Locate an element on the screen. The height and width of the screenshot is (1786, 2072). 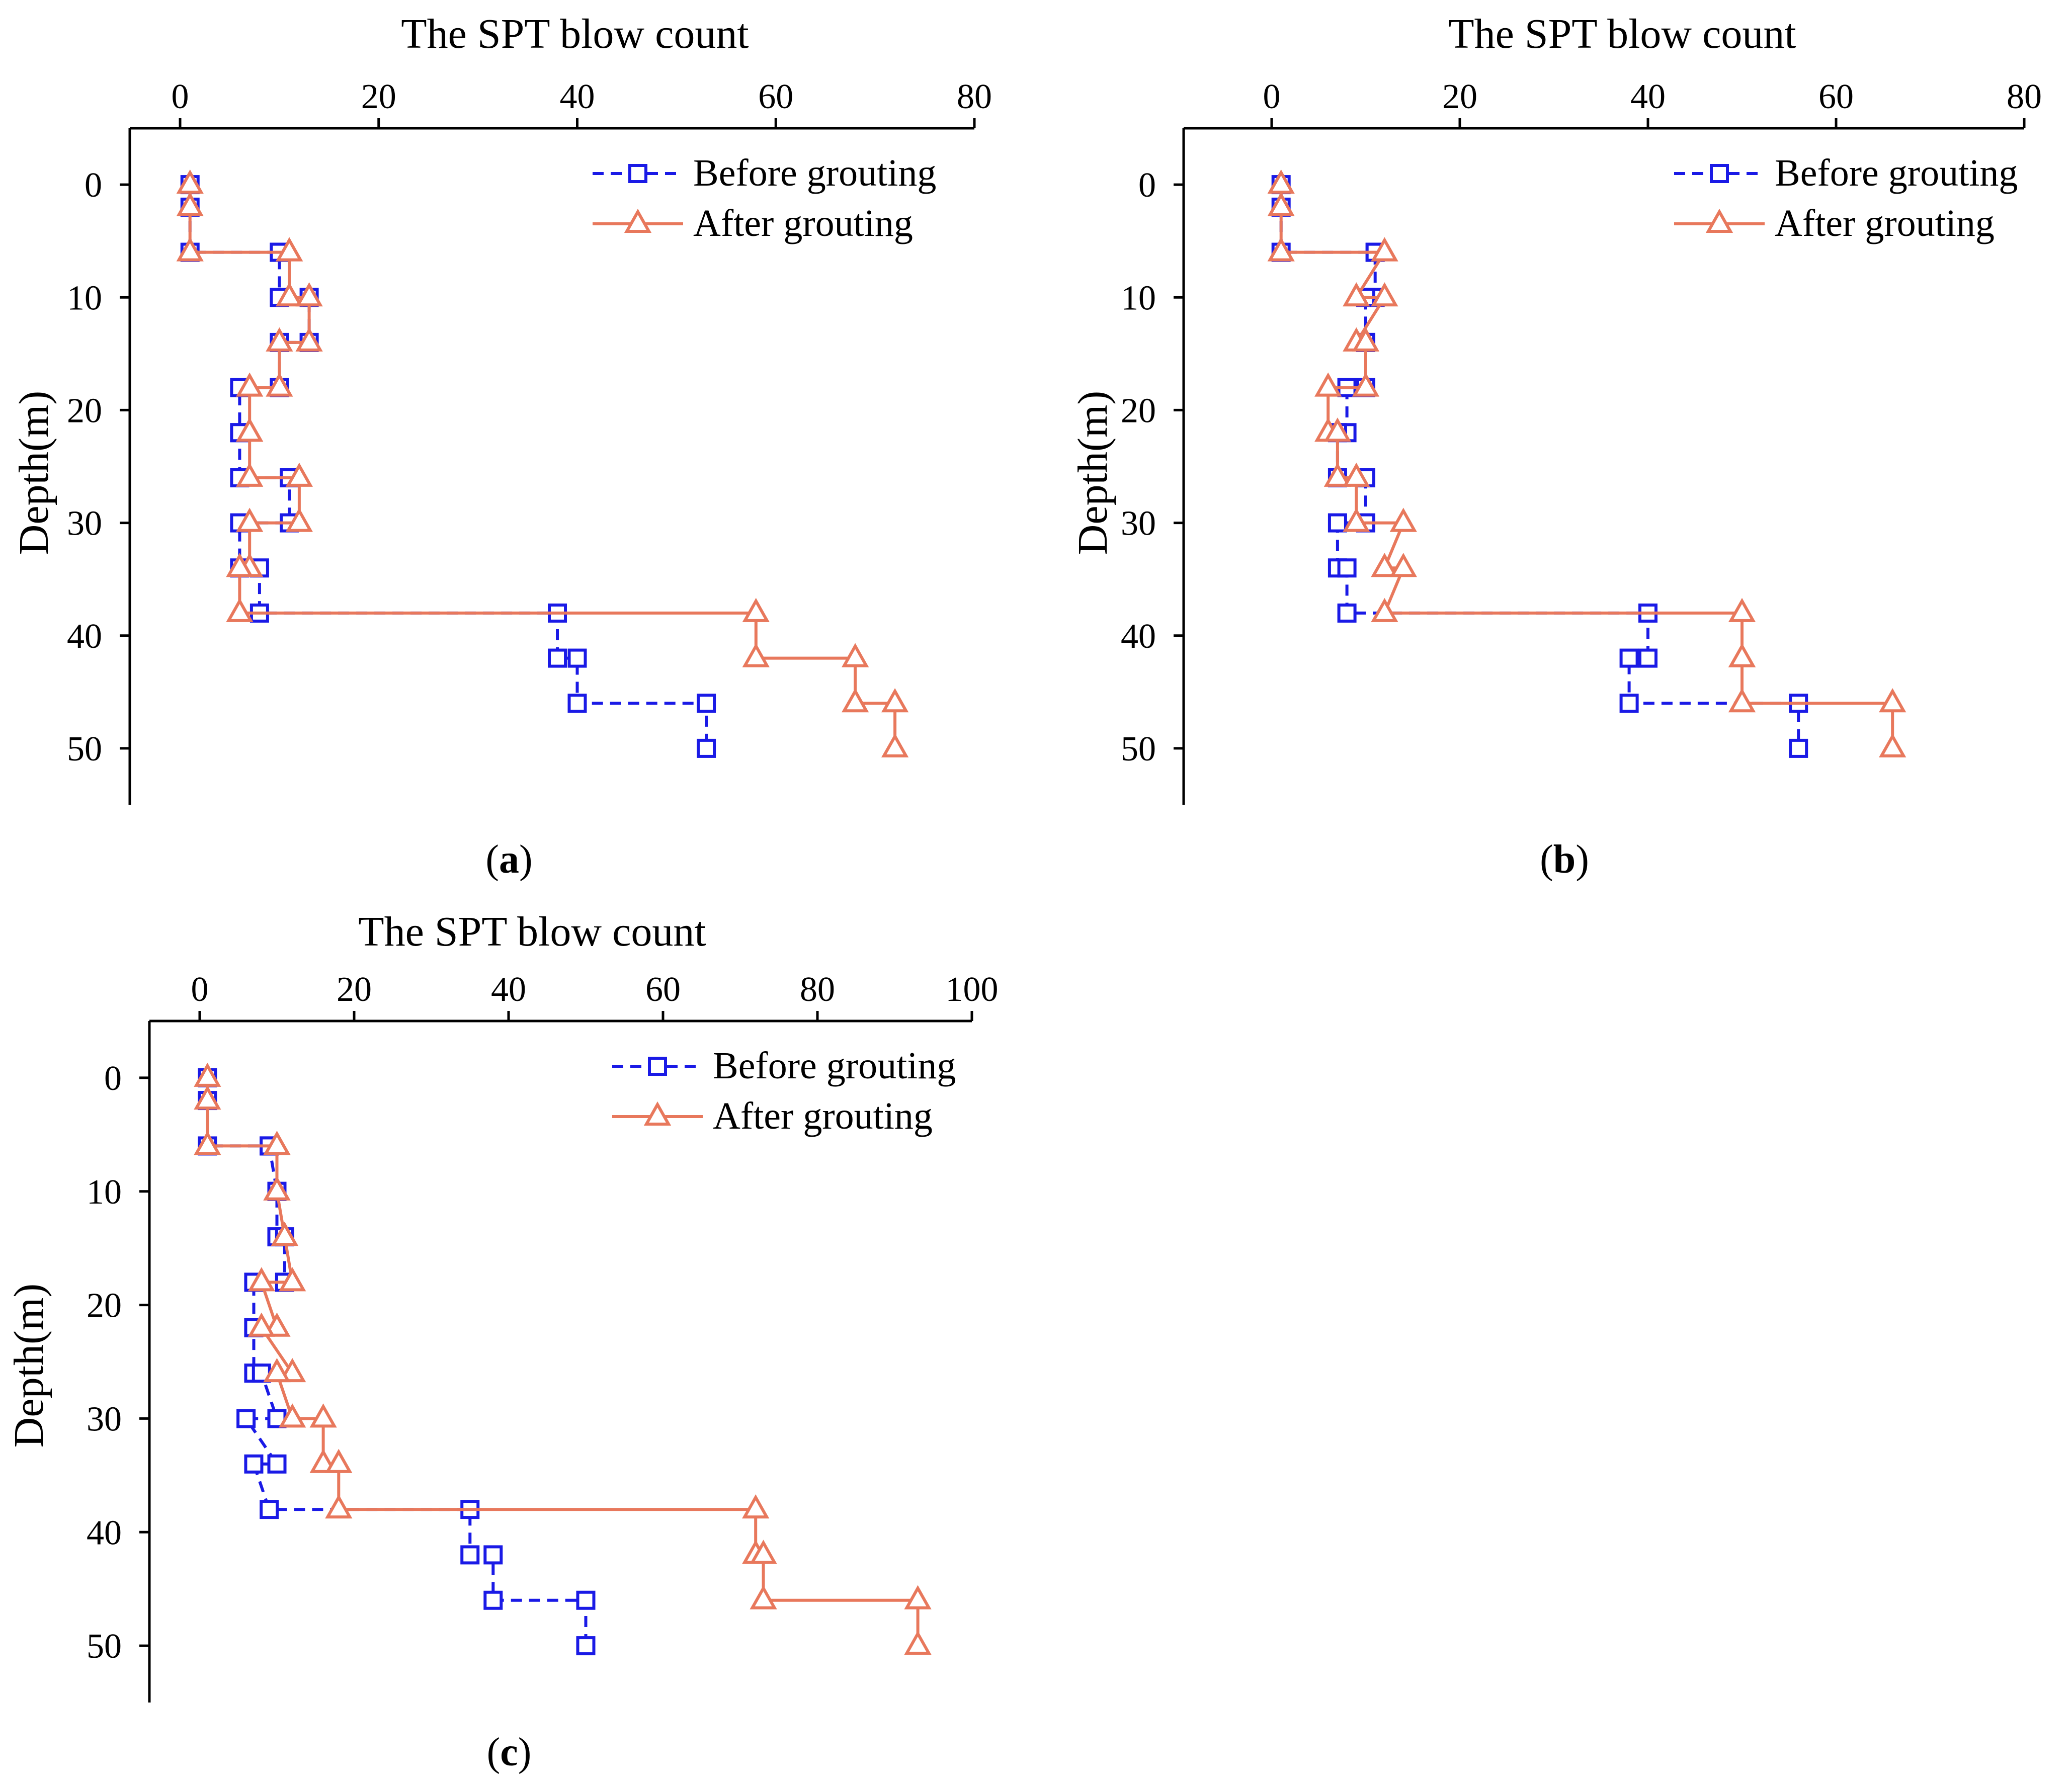
y-tick-label: 20 is located at coordinates (104, 1306).